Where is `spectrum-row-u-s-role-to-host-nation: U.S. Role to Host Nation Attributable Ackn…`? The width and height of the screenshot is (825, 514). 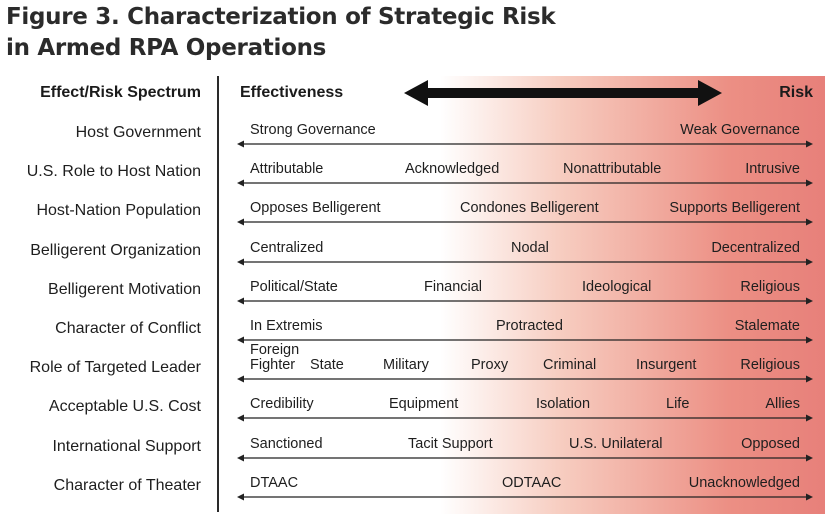 spectrum-row-u-s-role-to-host-nation: U.S. Role to Host Nation Attributable Ackn… is located at coordinates (412, 174).